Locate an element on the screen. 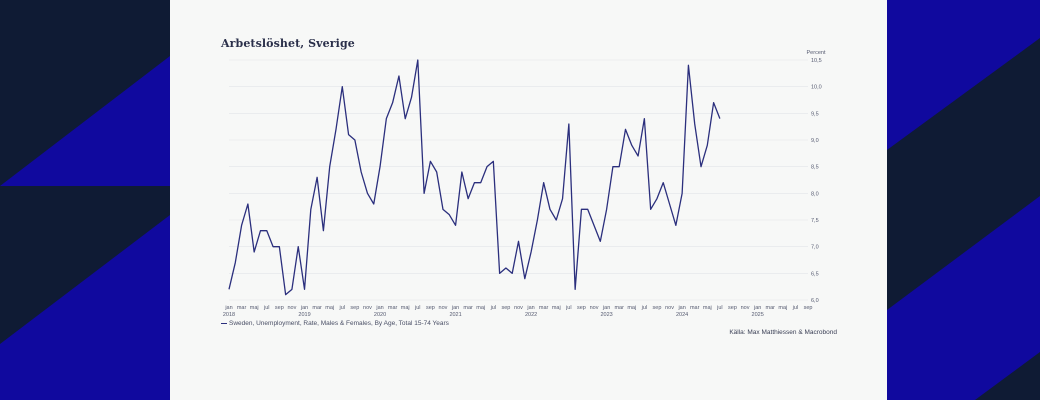 This screenshot has height=400, width=1040. y-tick-label: 8,5 is located at coordinates (815, 168).